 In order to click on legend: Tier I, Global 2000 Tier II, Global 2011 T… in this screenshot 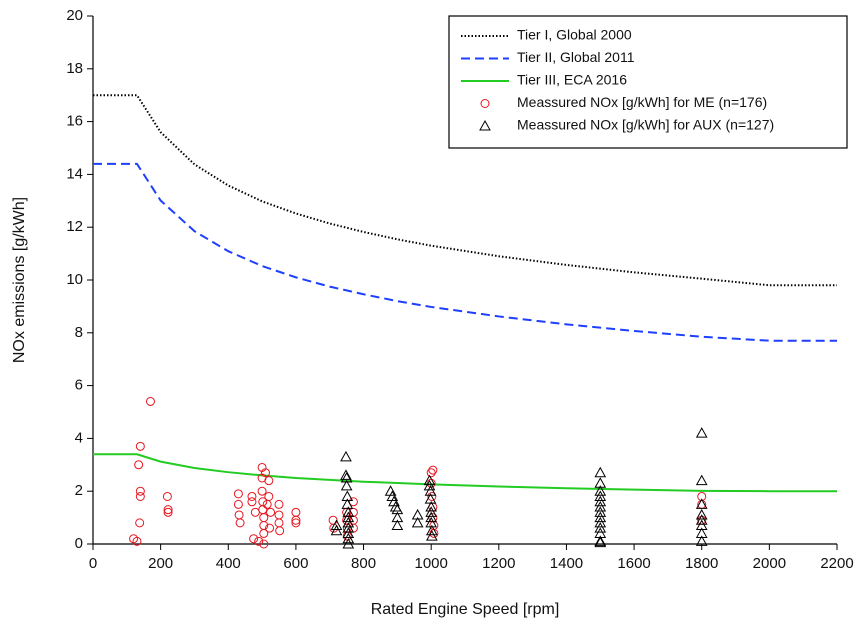, I will do `click(648, 82)`.